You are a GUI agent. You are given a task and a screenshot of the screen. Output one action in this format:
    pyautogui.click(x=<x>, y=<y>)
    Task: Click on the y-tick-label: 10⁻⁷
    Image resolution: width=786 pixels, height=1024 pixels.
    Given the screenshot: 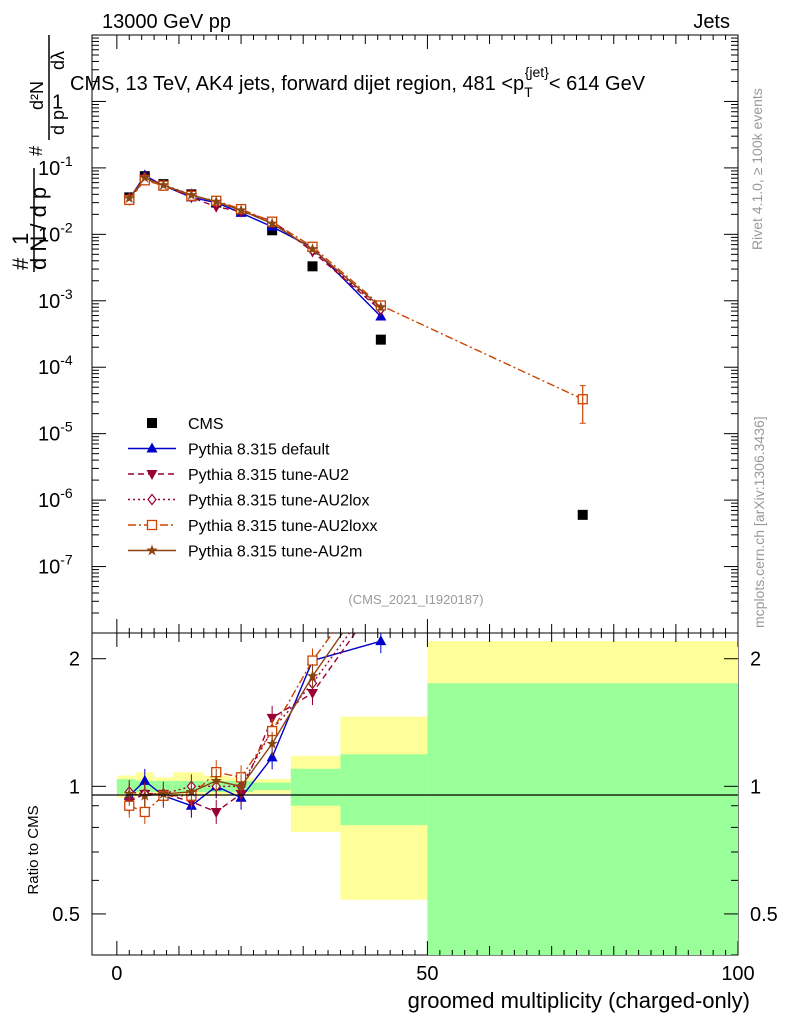 What is the action you would take?
    pyautogui.click(x=55, y=565)
    